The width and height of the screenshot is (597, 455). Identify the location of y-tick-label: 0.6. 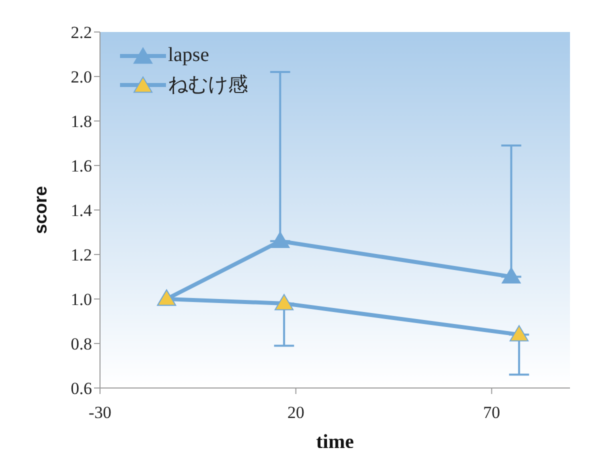
(81, 388).